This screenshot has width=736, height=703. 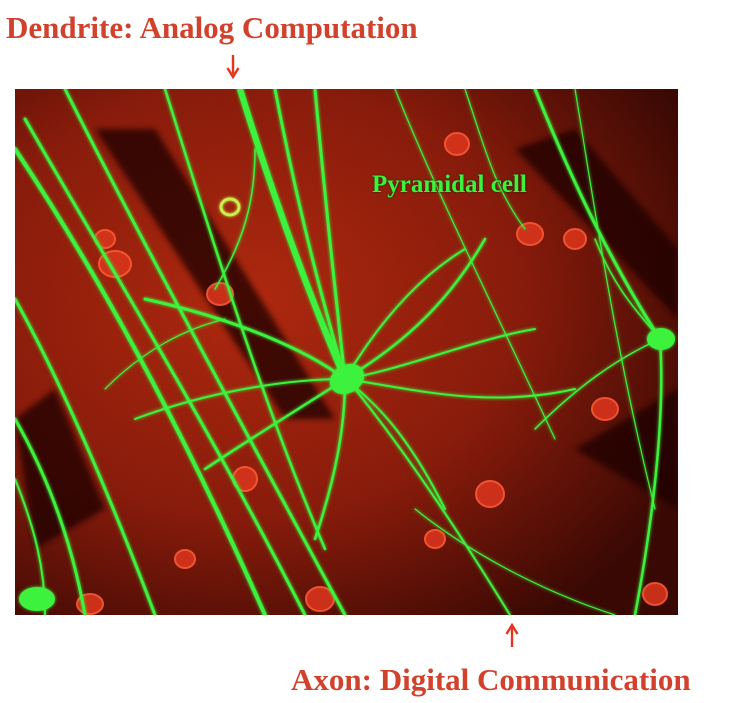 I want to click on axon-arrow-icon, so click(x=512, y=634).